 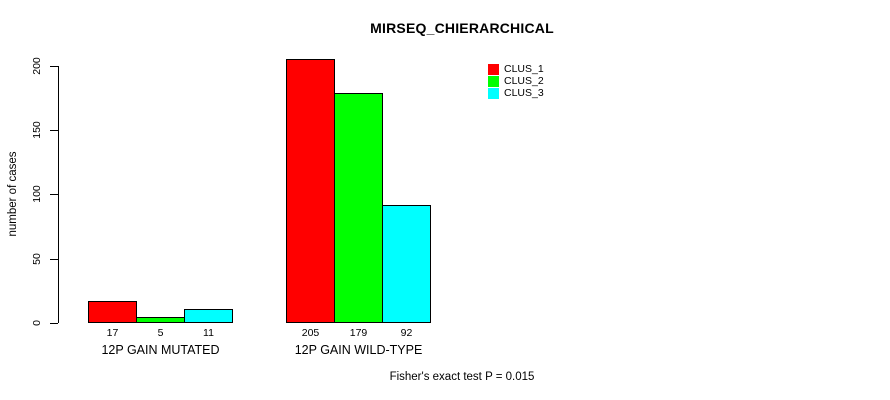 What do you see at coordinates (160, 319) in the screenshot?
I see `bar-clus-2-12p-gain-mutated` at bounding box center [160, 319].